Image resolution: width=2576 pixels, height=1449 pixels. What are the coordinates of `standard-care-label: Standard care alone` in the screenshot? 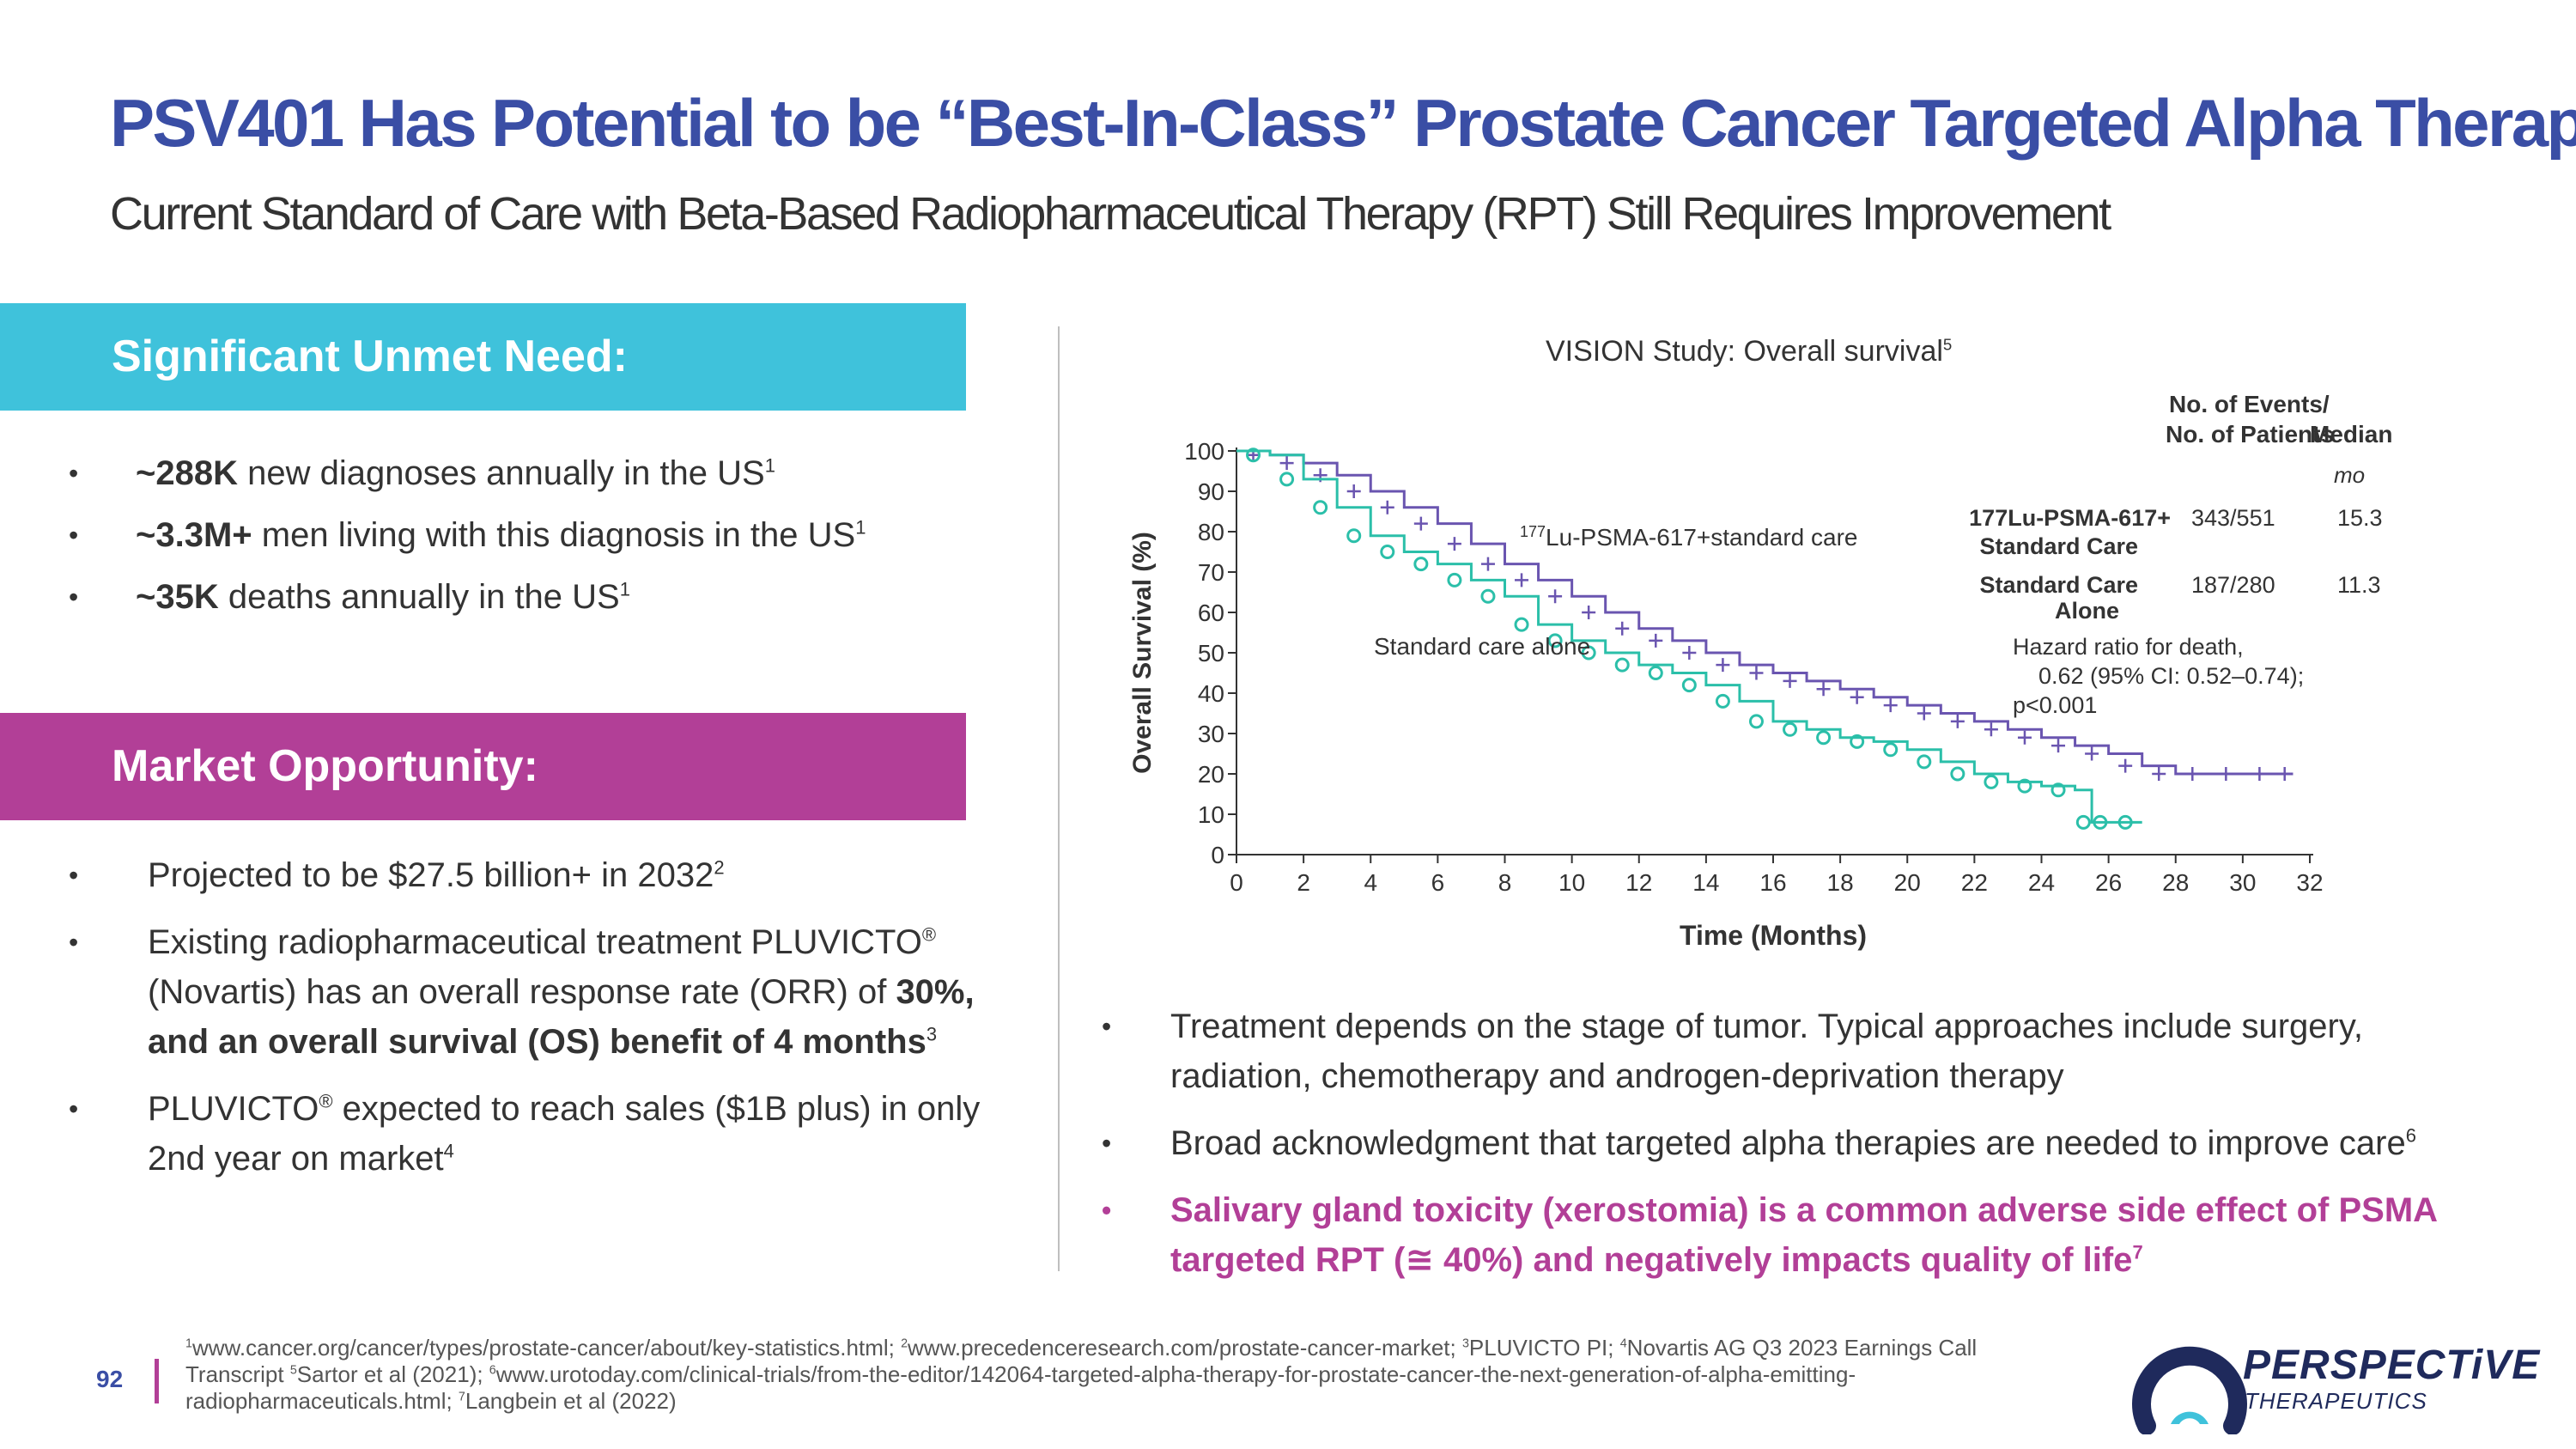 It's located at (1482, 646).